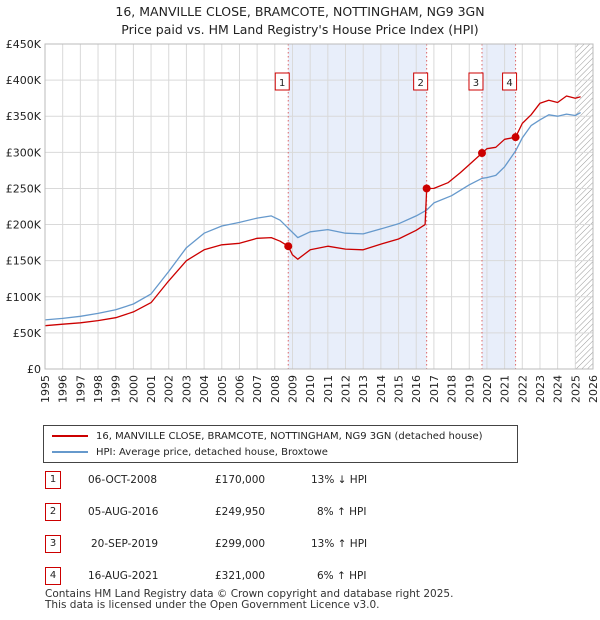 This screenshot has width=600, height=620. Describe the element at coordinates (452, 389) in the screenshot. I see `x-tick-label: 2018` at that location.